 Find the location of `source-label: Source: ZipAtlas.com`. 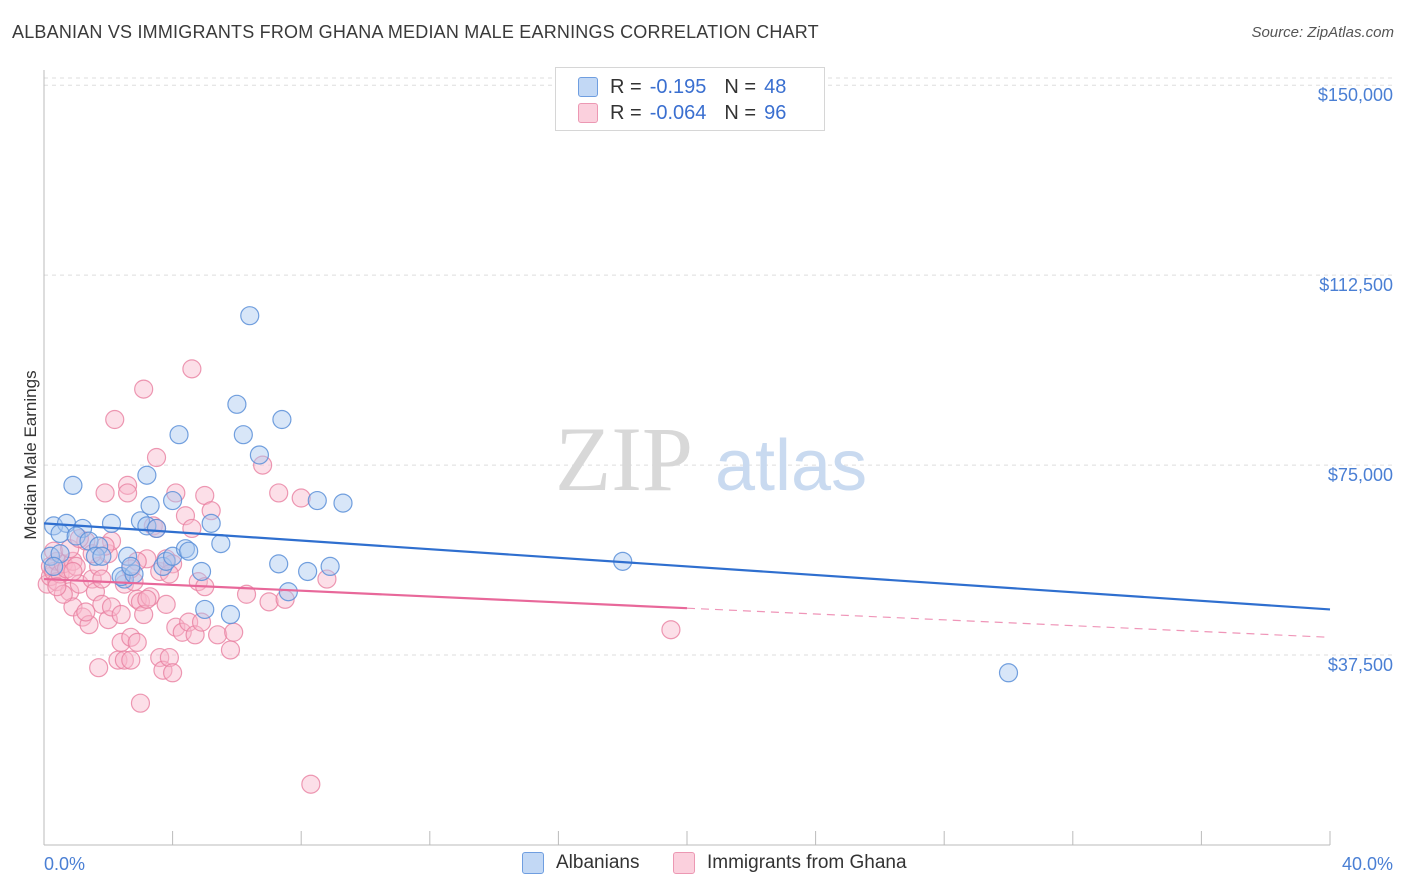

source-label: Source: ZipAtlas.com is located at coordinates (1322, 32).